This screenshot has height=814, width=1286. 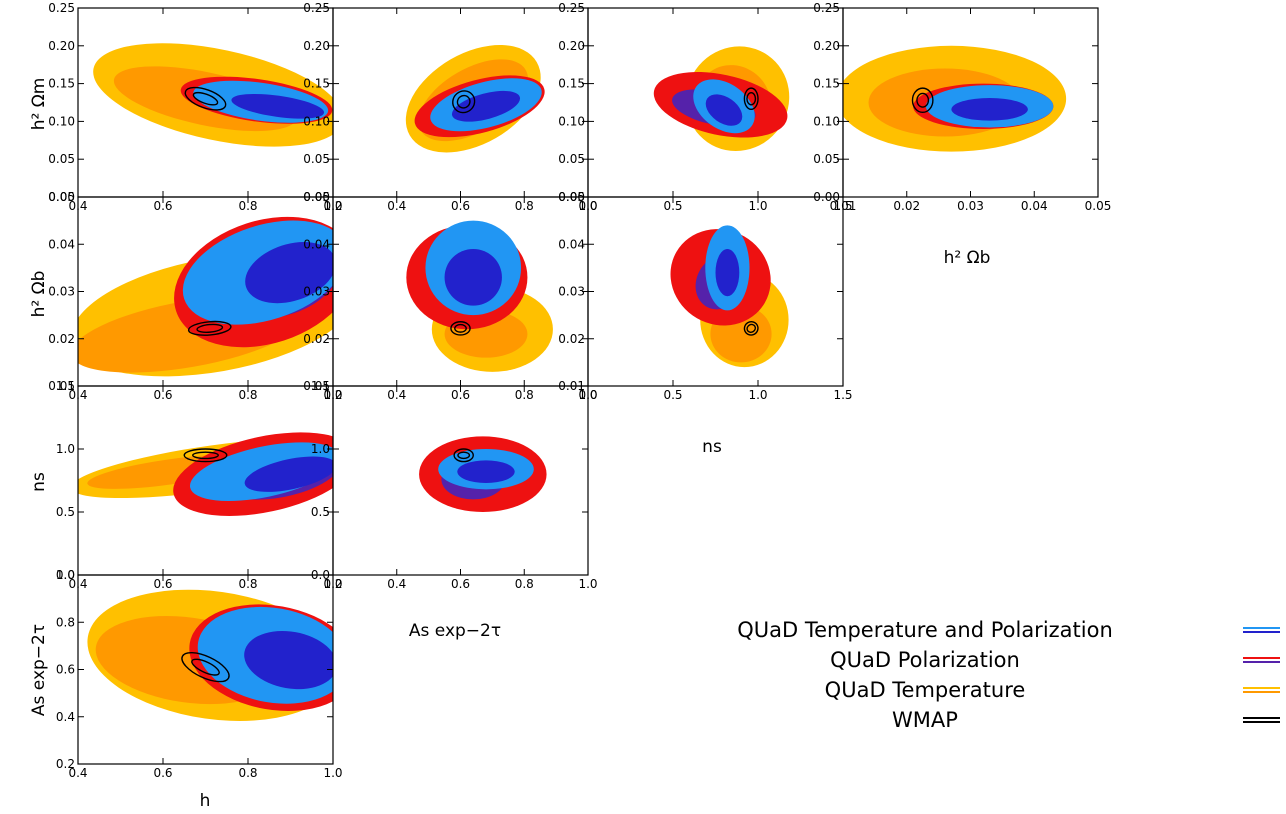 I want to click on y-label-omega-b: h² Ωb, so click(x=39, y=294).